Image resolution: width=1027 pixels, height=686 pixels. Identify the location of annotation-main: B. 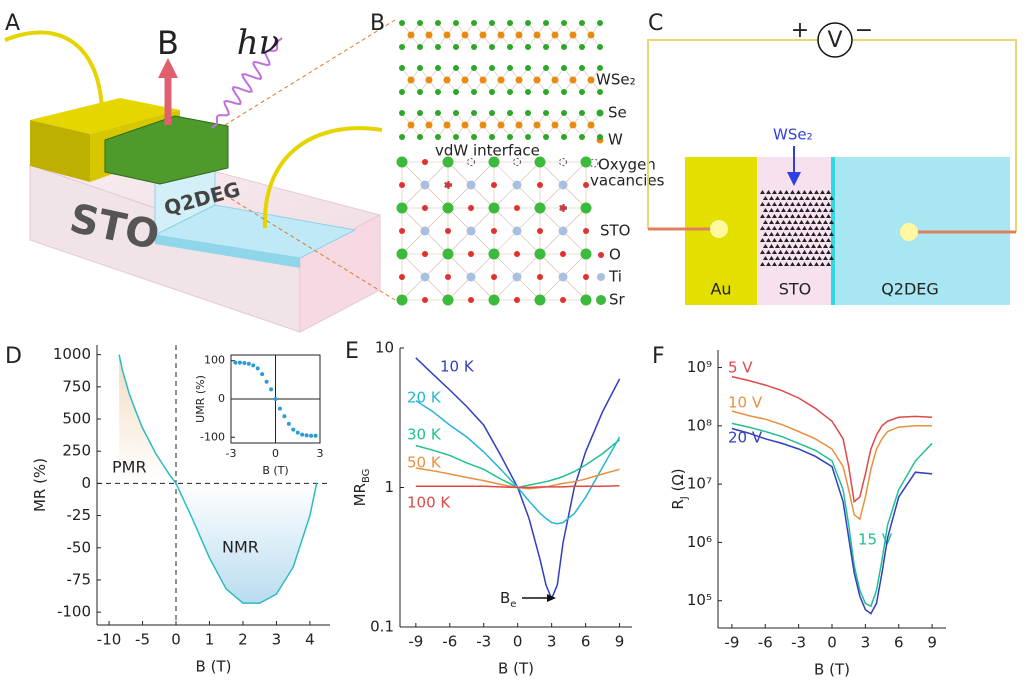
(505, 598).